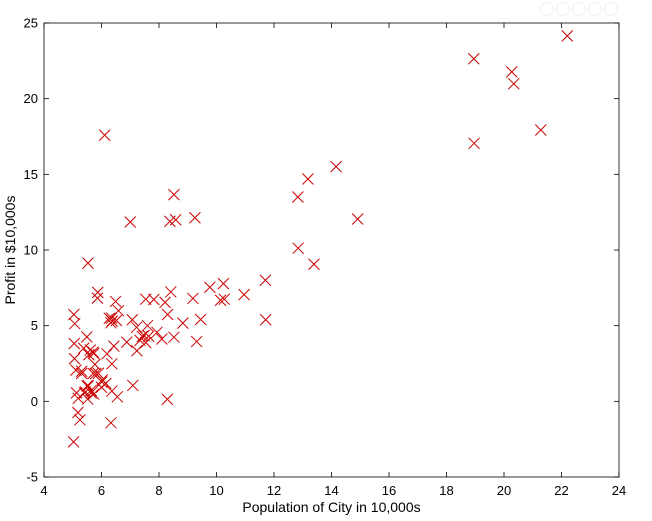 The image size is (652, 521). I want to click on x-tick-label: 24, so click(619, 490).